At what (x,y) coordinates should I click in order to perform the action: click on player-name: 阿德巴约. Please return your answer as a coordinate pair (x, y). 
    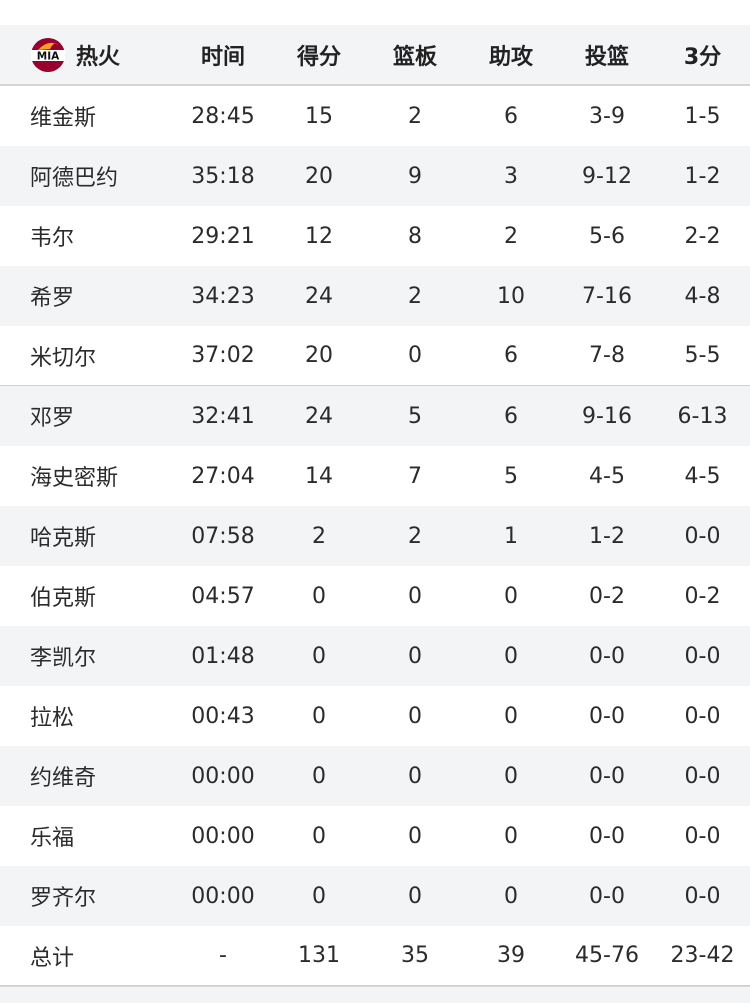
    Looking at the image, I should click on (74, 178).